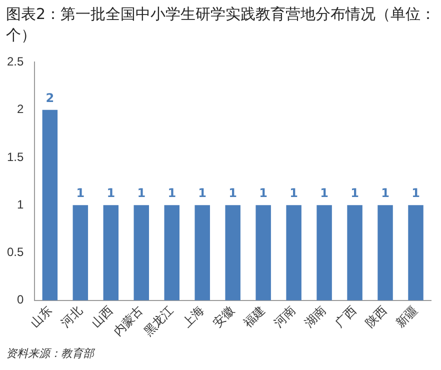  What do you see at coordinates (20, 204) in the screenshot?
I see `y-tick-label: 1` at bounding box center [20, 204].